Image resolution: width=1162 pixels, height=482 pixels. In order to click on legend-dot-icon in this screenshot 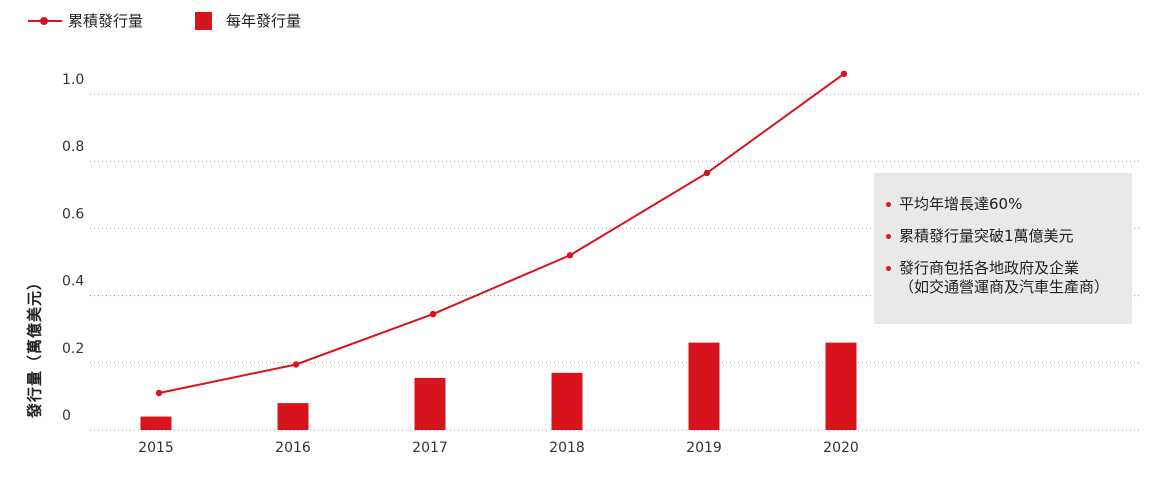, I will do `click(44, 20)`.